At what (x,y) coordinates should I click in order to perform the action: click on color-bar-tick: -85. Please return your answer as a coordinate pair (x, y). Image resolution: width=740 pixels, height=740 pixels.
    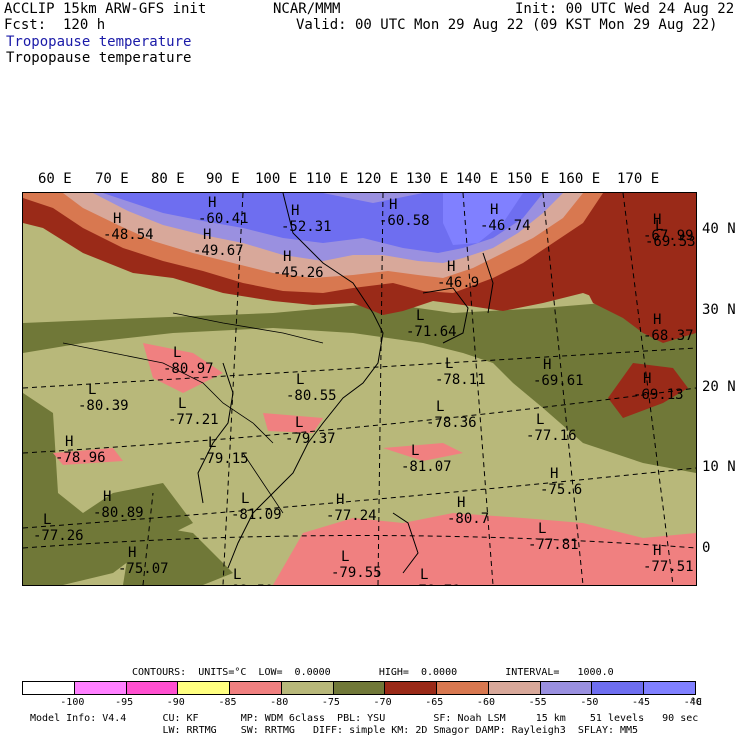
    Looking at the image, I should click on (227, 702).